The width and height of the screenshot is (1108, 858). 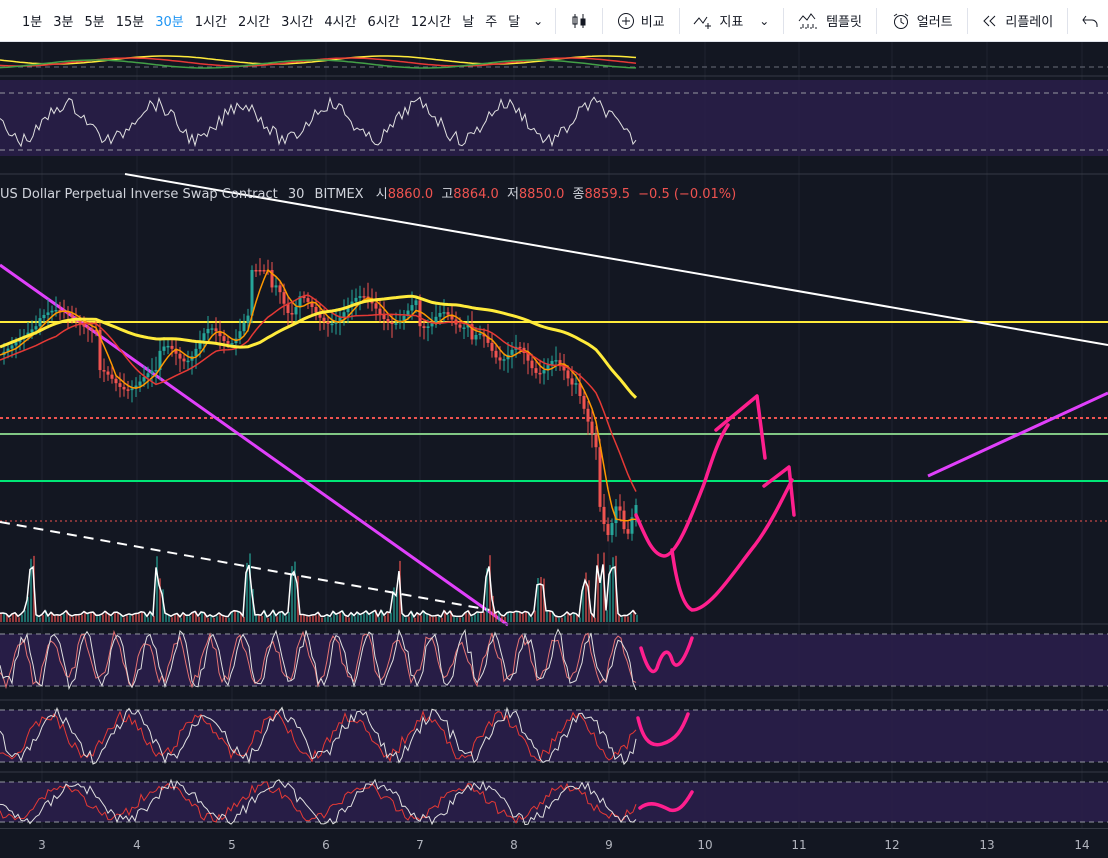 I want to click on indicators-button: 지표 ⌄, so click(x=731, y=21).